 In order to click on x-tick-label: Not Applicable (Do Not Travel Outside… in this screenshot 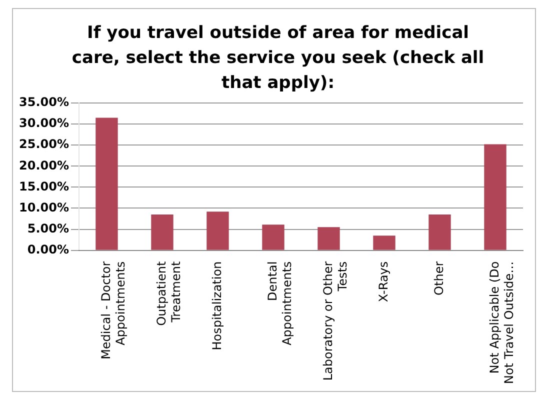, I will do `click(501, 322)`.